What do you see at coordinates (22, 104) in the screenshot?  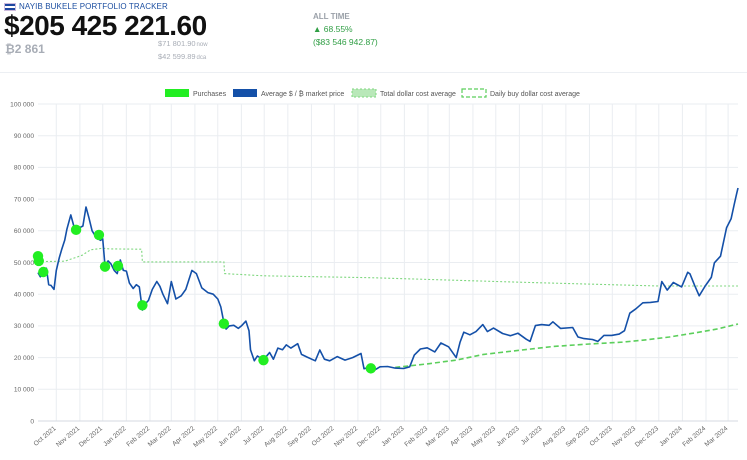 I see `y-tick-label: 100 000` at bounding box center [22, 104].